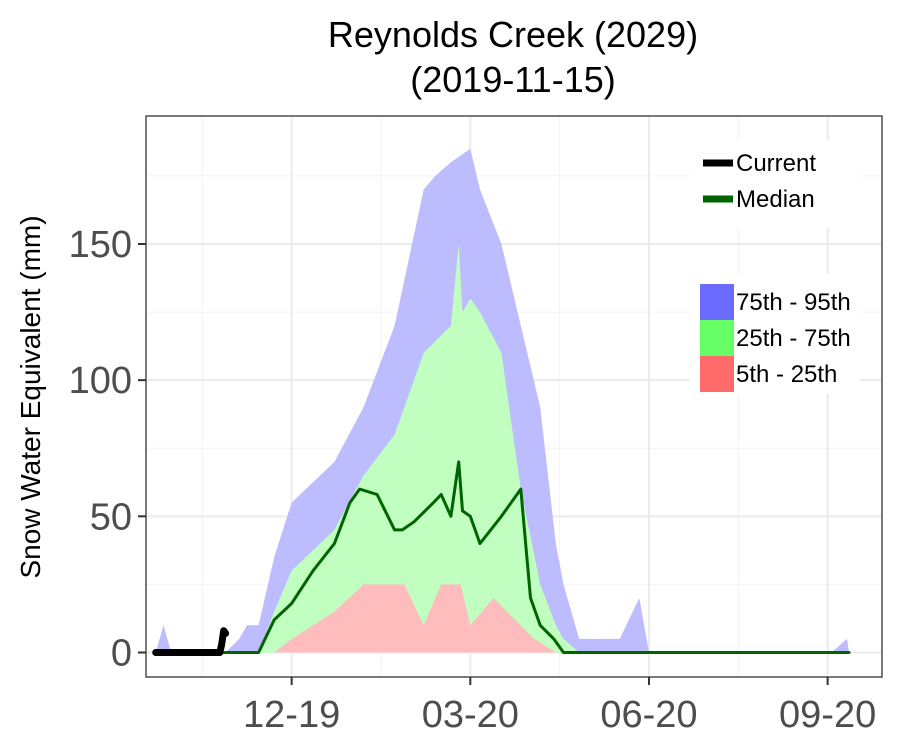 This screenshot has width=900, height=750. What do you see at coordinates (512, 79) in the screenshot?
I see `chart-subtitle: (2019-11-15)` at bounding box center [512, 79].